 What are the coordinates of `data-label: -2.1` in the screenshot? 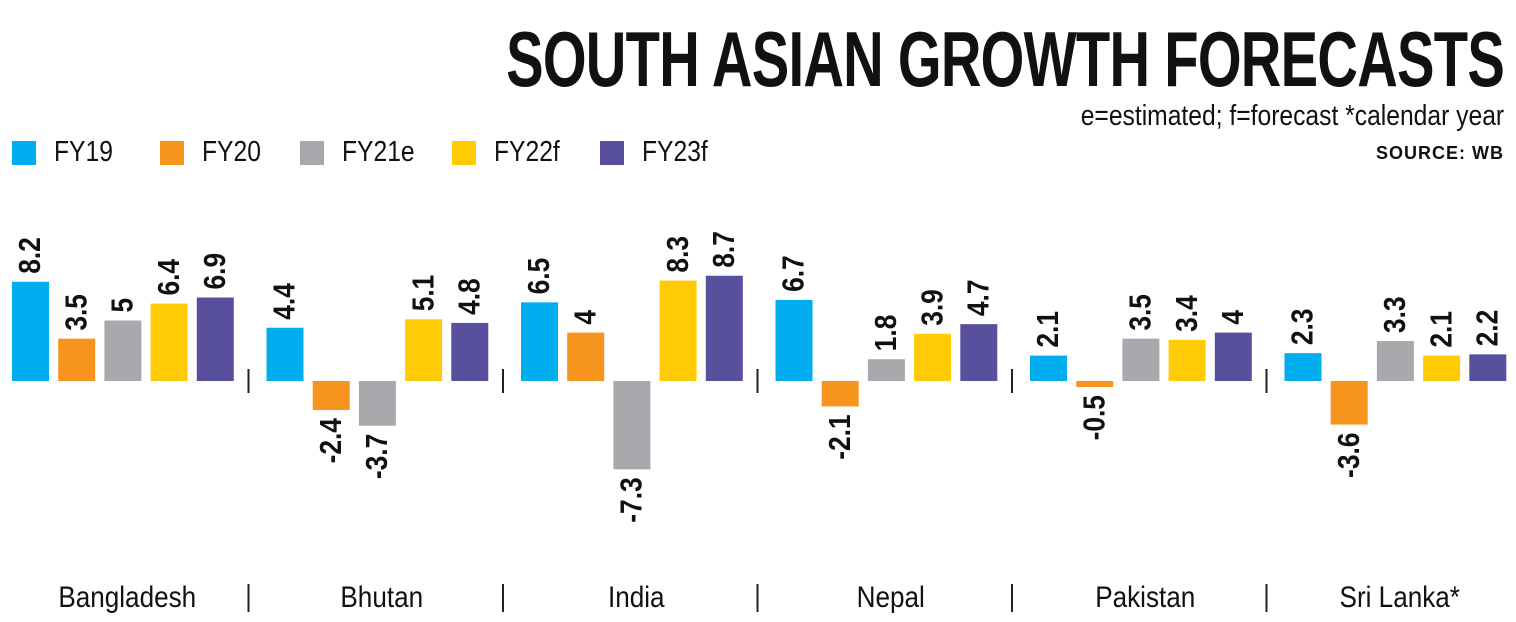 It's located at (840, 436).